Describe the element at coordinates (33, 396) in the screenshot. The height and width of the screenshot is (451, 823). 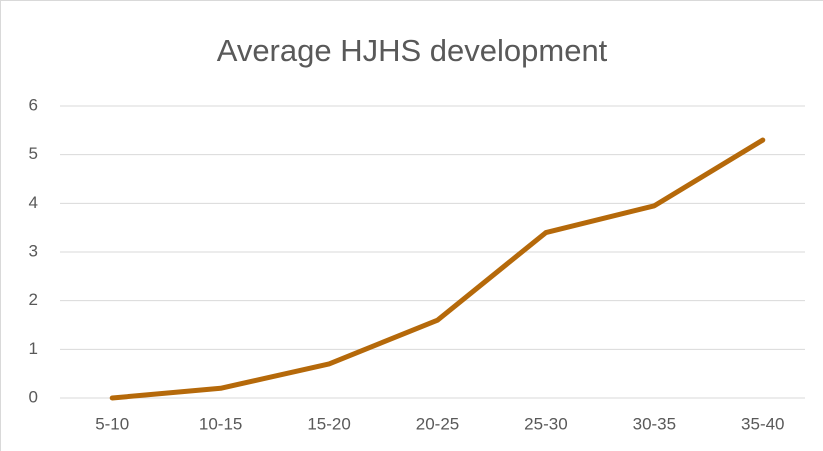
I see `y-tick-label: 0` at that location.